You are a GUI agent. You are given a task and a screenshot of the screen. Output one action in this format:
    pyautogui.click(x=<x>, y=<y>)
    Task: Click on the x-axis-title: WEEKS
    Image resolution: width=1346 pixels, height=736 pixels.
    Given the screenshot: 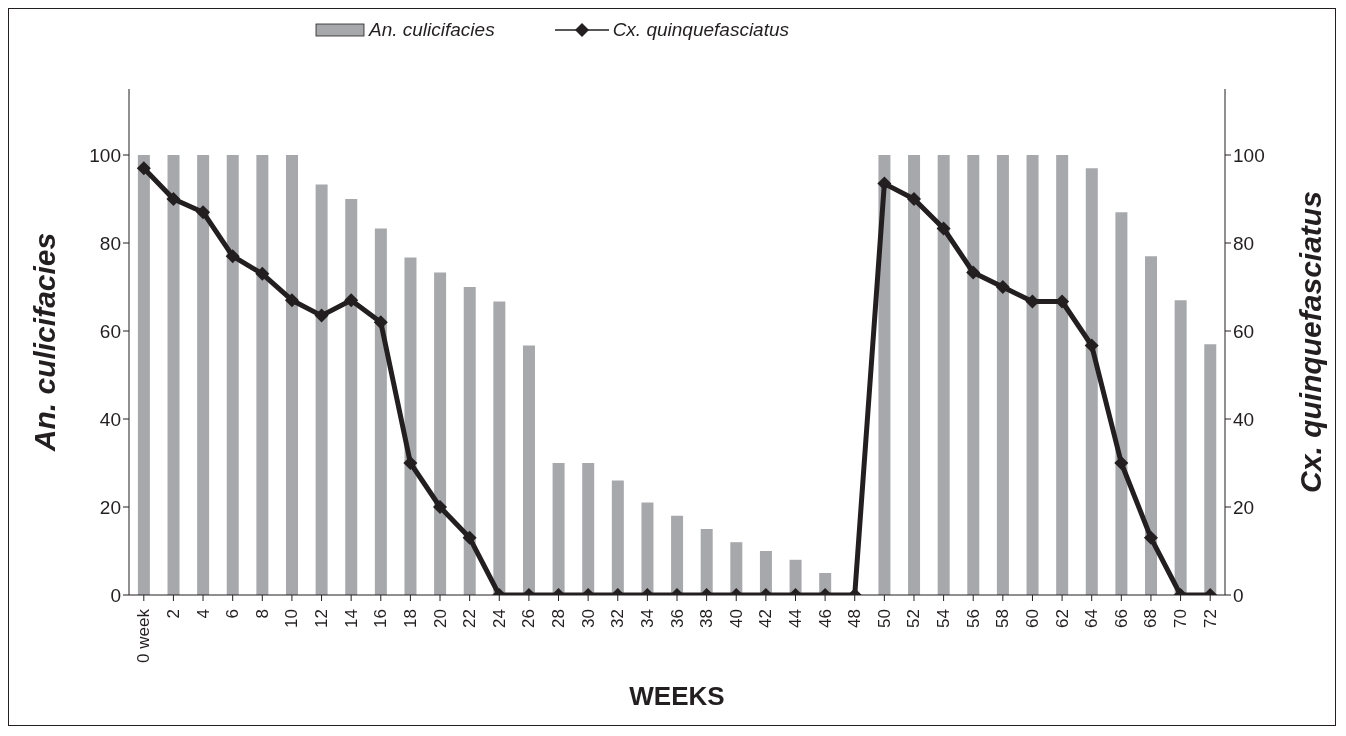 What is the action you would take?
    pyautogui.click(x=677, y=696)
    